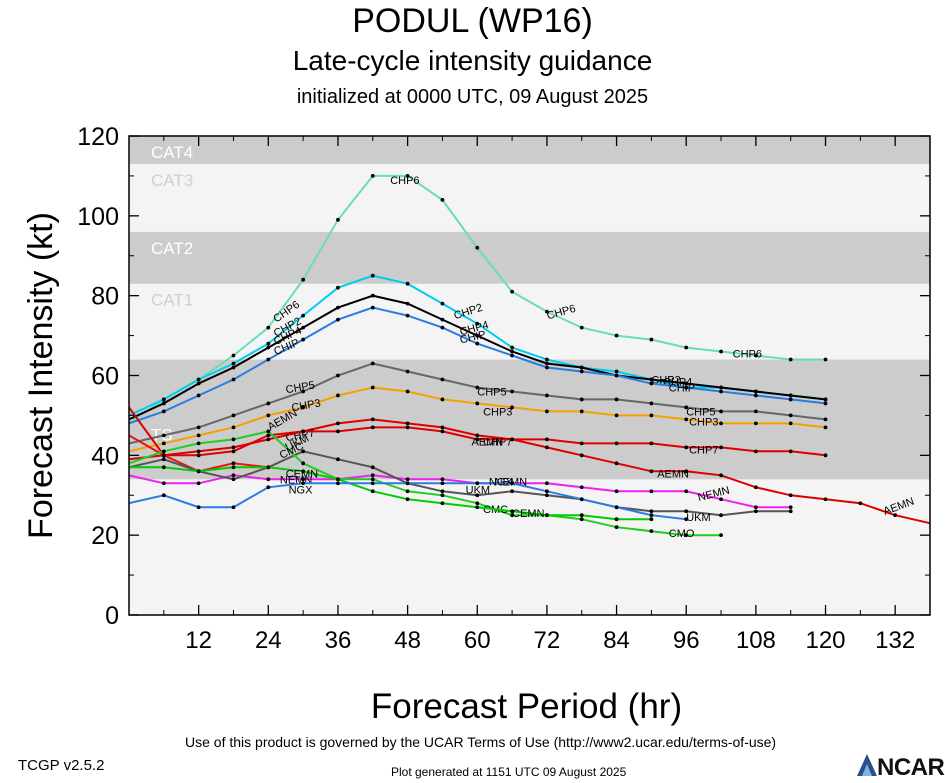  I want to click on ncar-logo-text: NCAR, so click(911, 767).